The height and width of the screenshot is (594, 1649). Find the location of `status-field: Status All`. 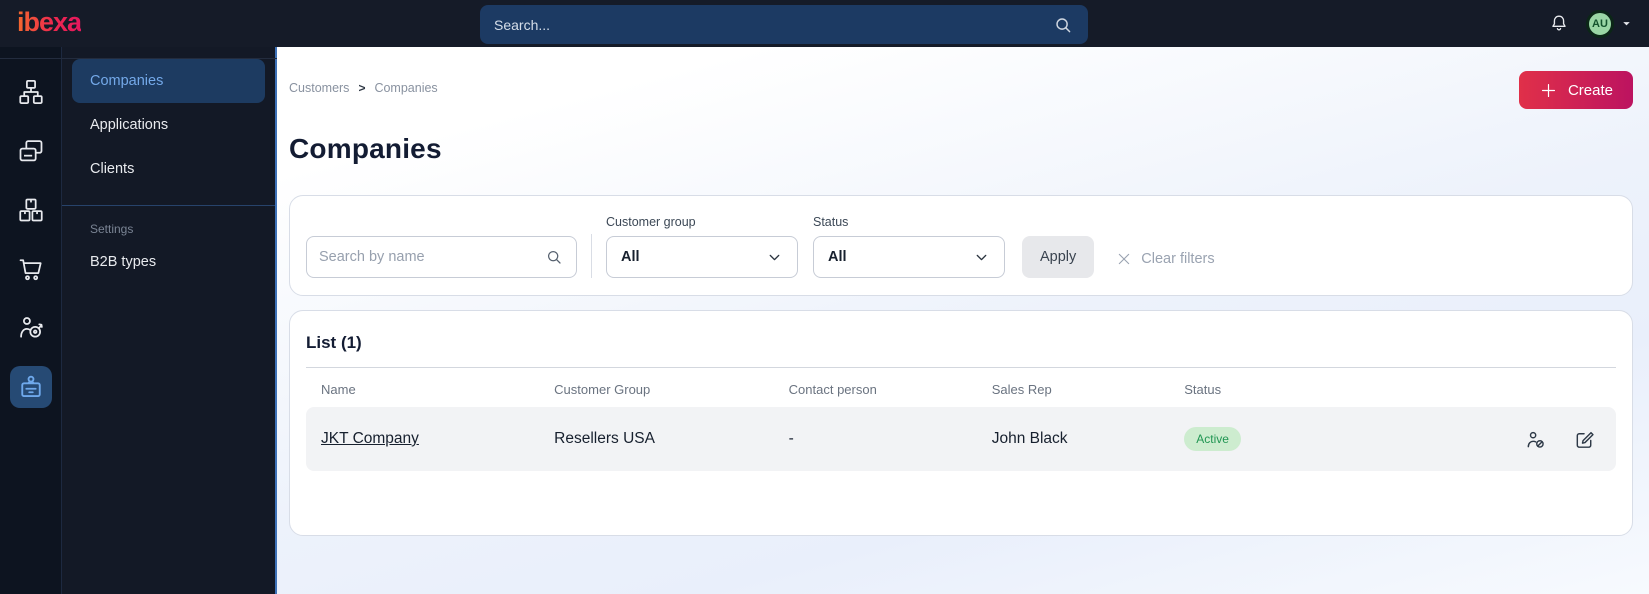

status-field: Status All is located at coordinates (909, 246).